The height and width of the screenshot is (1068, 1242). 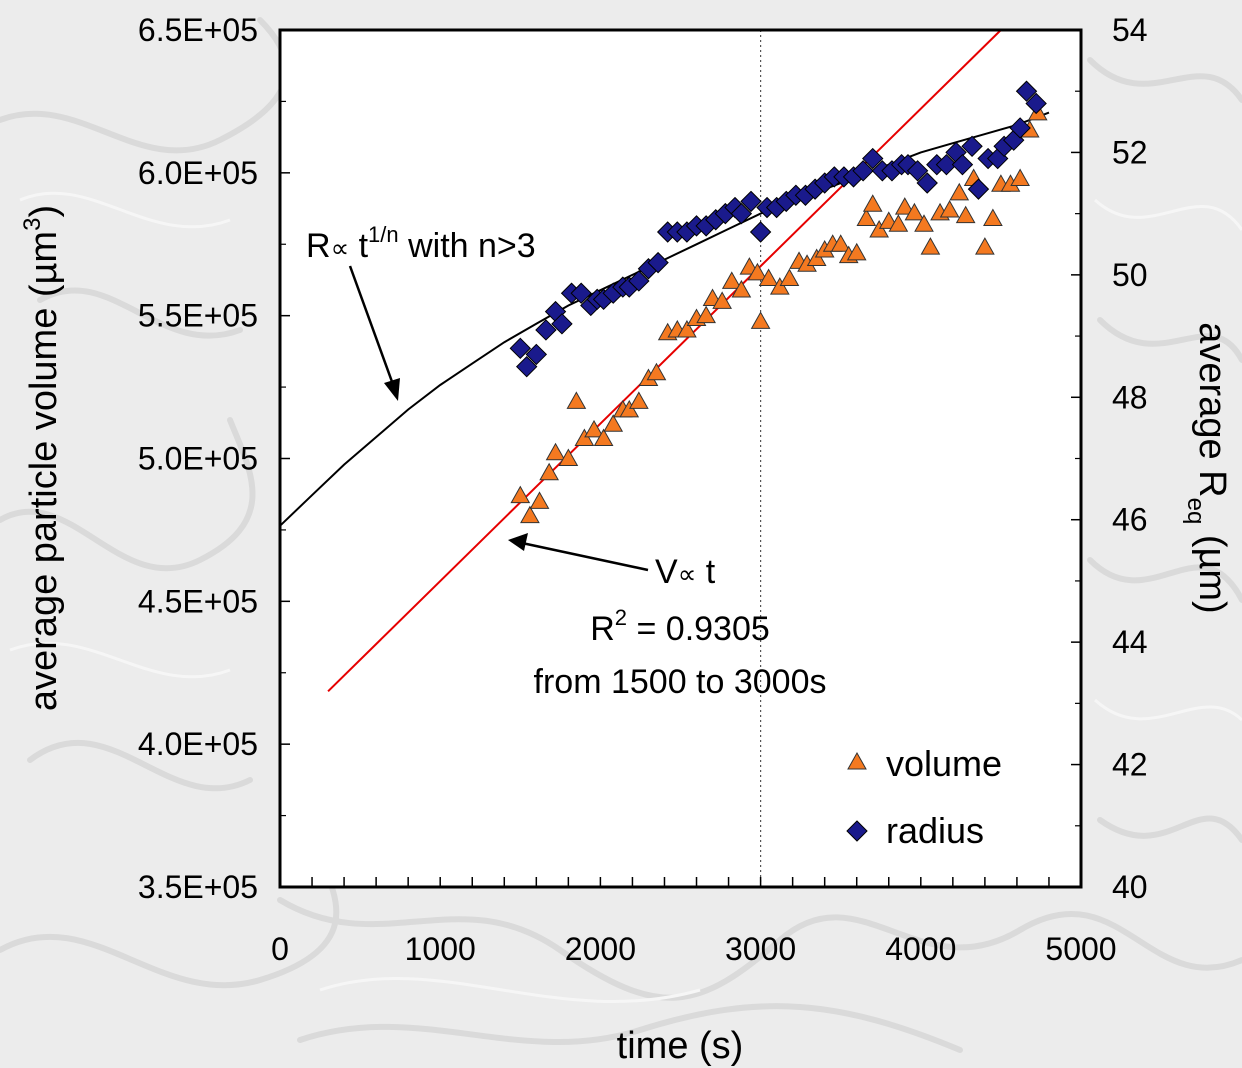 I want to click on legend-radius-label: radius, so click(x=935, y=830).